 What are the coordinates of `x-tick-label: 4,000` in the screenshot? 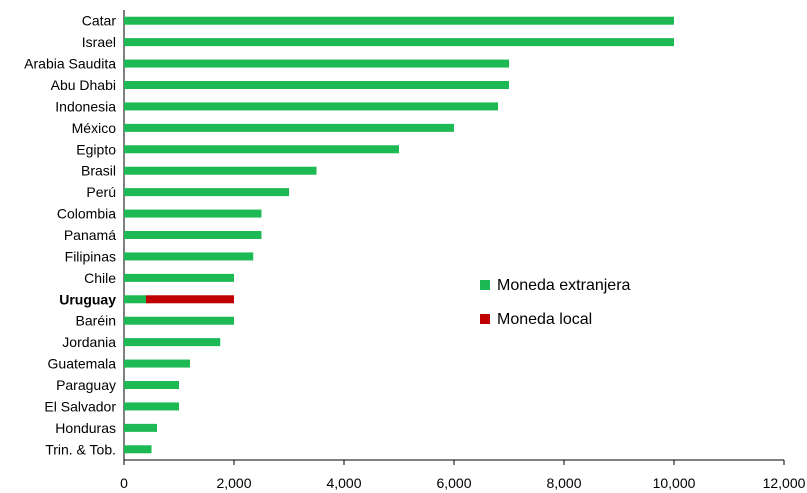 It's located at (343, 483).